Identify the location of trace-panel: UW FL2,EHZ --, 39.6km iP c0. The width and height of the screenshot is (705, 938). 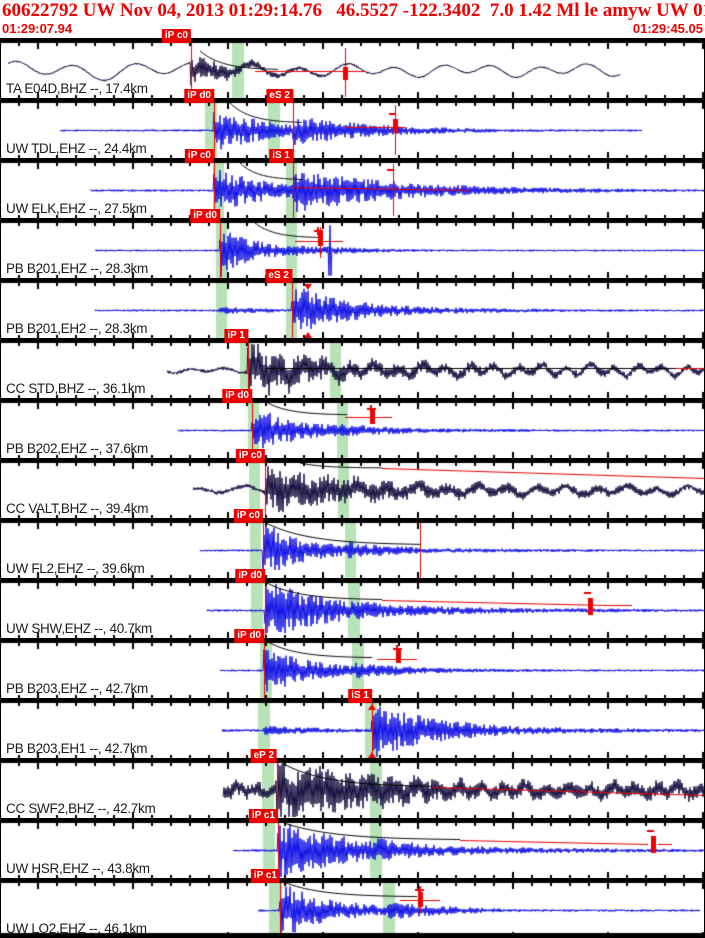
(352, 543).